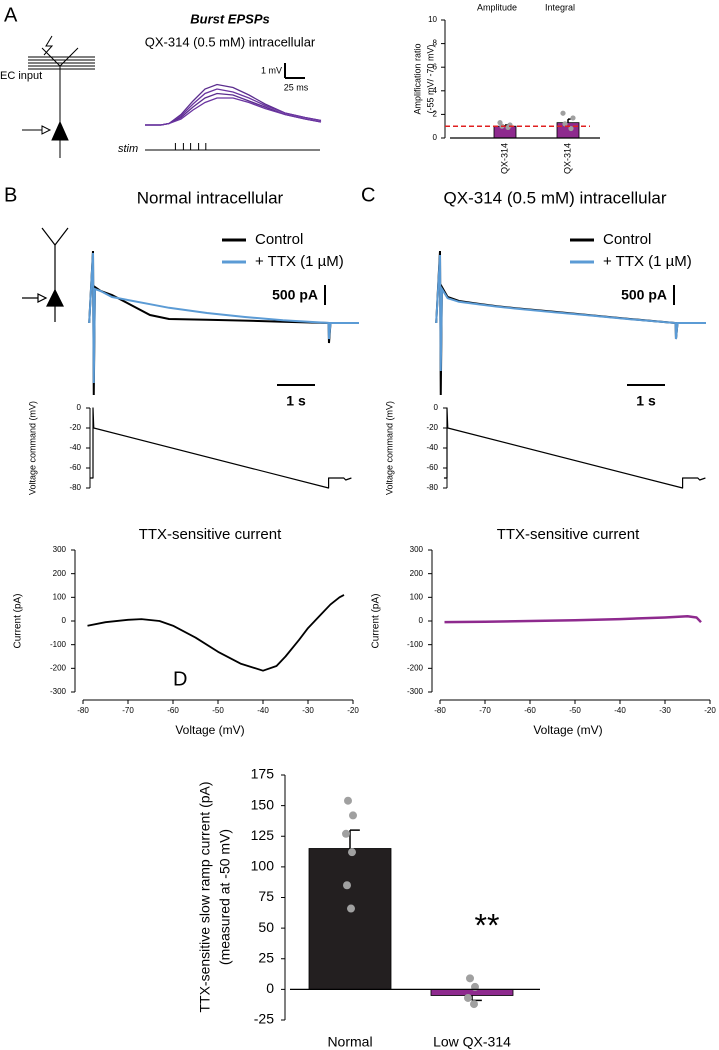 This screenshot has width=719, height=1050. What do you see at coordinates (568, 534) in the screenshot?
I see `chart-title: TTX-sensitive current` at bounding box center [568, 534].